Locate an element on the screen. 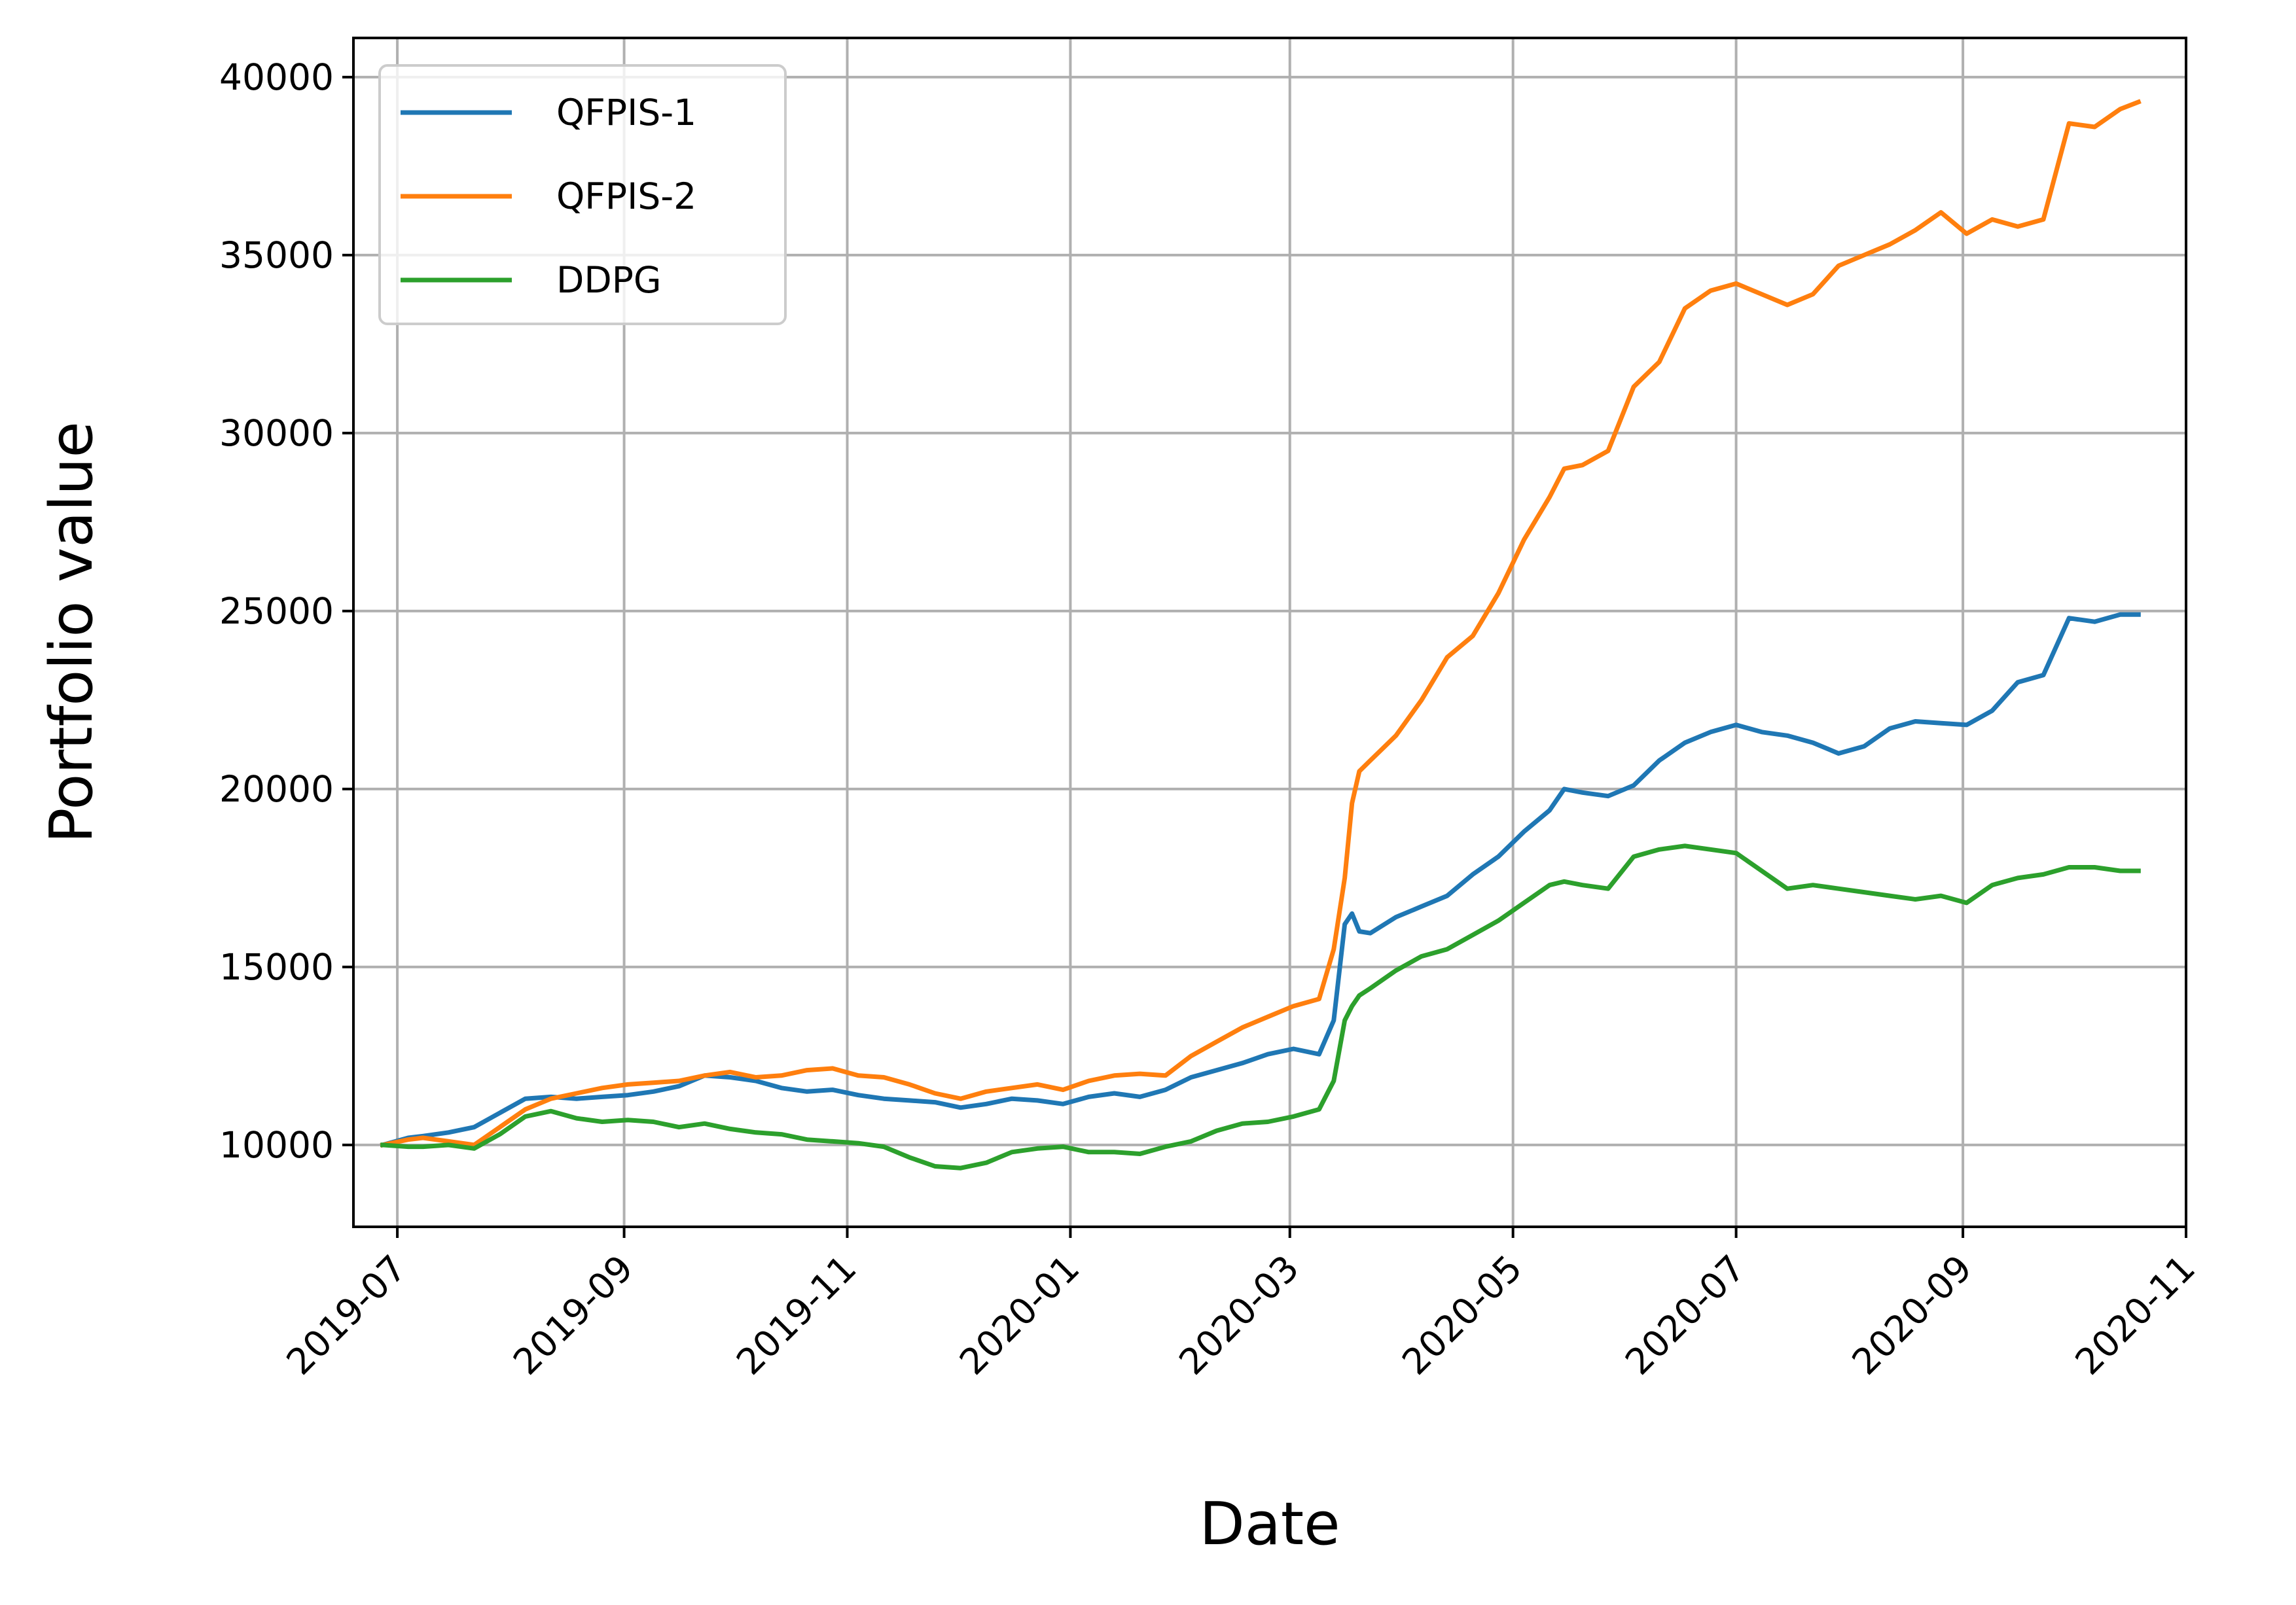 This screenshot has width=2296, height=1605. legend-label-ddpg: DDPG is located at coordinates (609, 280).